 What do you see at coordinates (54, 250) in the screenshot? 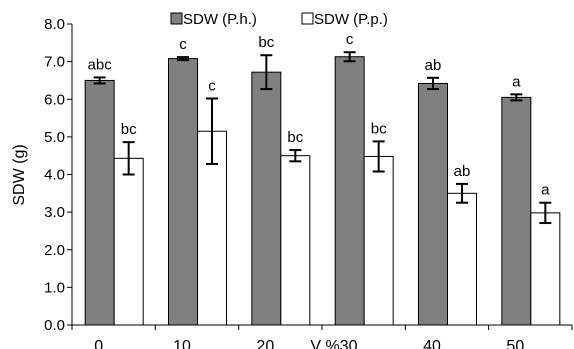
I see `y-tick-label: 2.0` at bounding box center [54, 250].